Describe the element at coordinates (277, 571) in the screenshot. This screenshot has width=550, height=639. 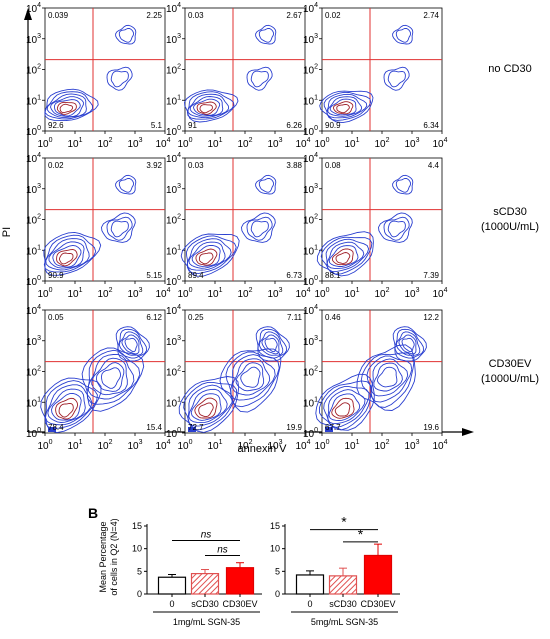
I see `bar-y-tick-label: 5` at that location.